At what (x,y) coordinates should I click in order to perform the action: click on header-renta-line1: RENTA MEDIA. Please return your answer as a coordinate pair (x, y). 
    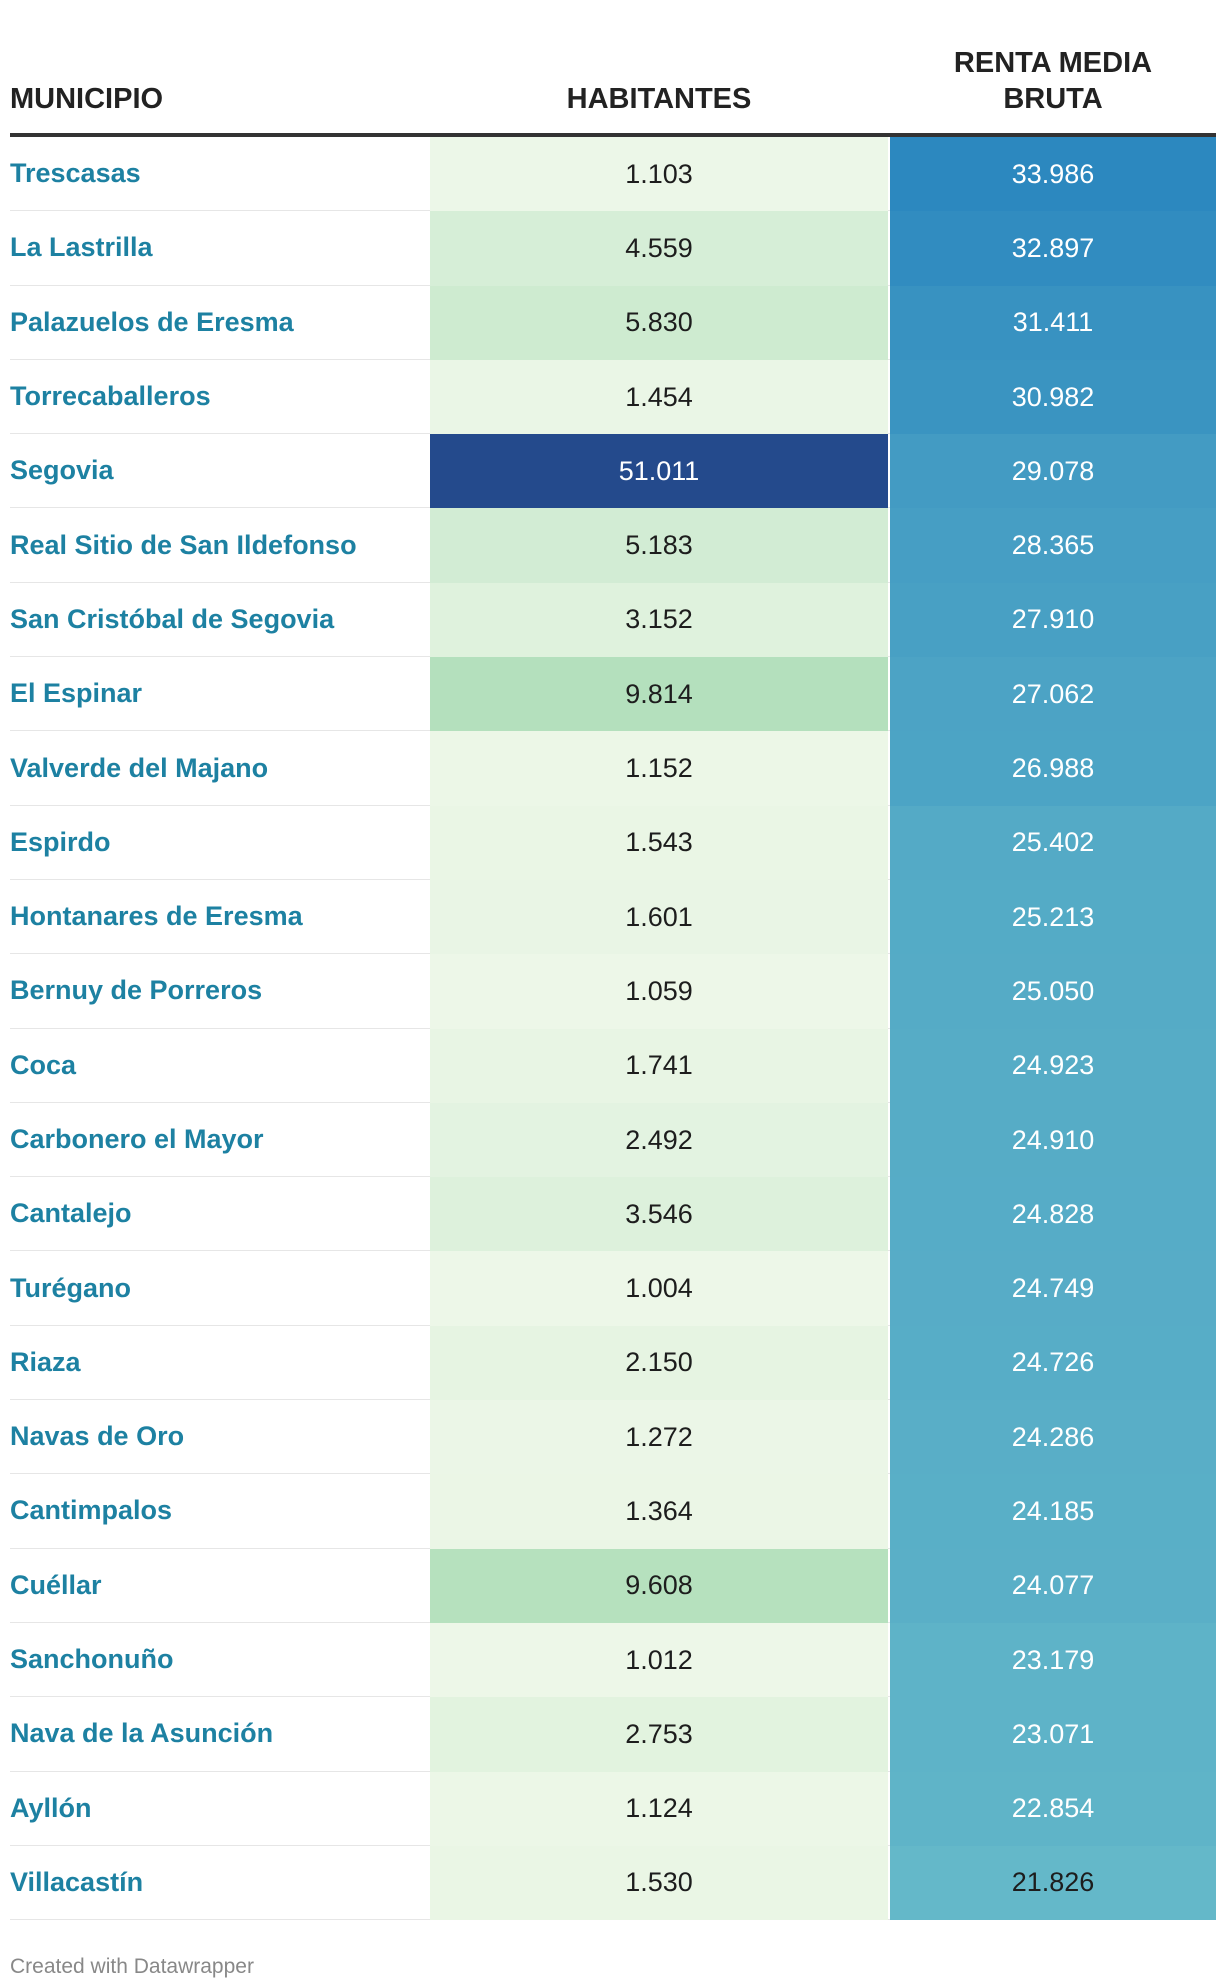
    Looking at the image, I should click on (1053, 63).